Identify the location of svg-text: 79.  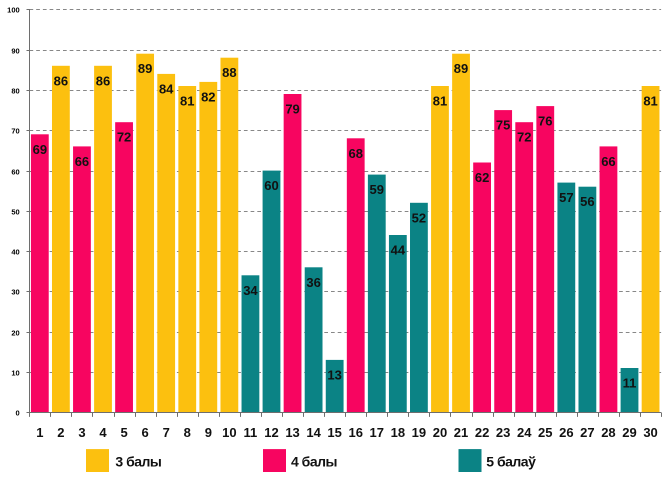
(292, 109).